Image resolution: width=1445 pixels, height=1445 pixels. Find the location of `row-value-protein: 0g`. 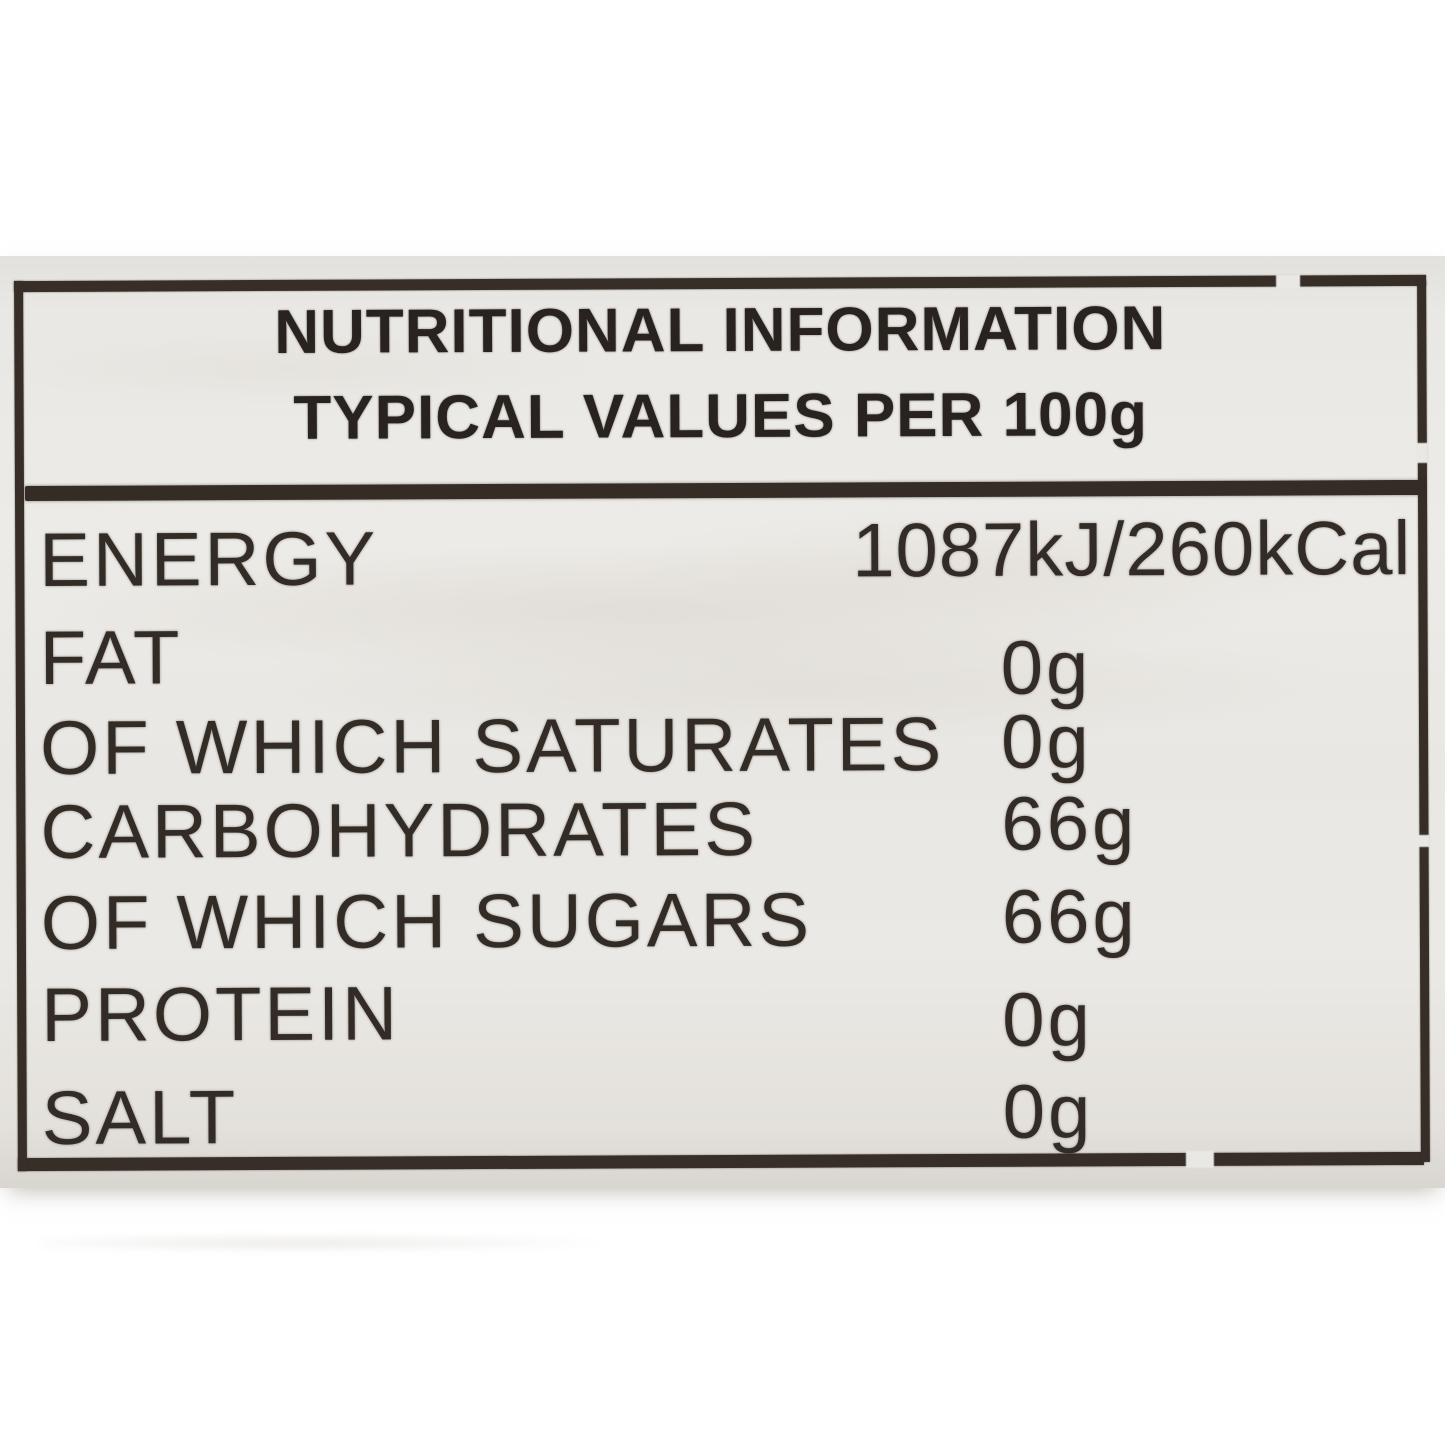

row-value-protein: 0g is located at coordinates (1048, 1020).